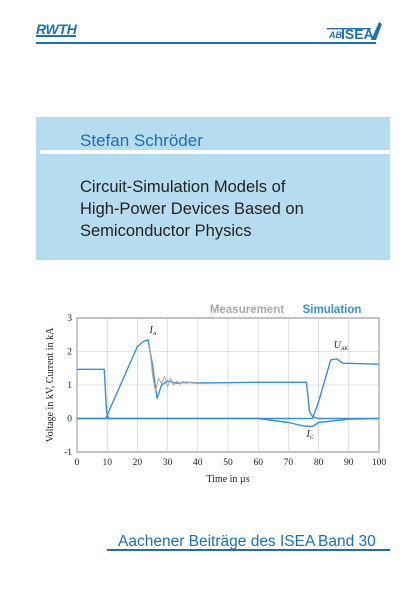 The width and height of the screenshot is (414, 599). What do you see at coordinates (379, 463) in the screenshot?
I see `x-tick-label: 100` at bounding box center [379, 463].